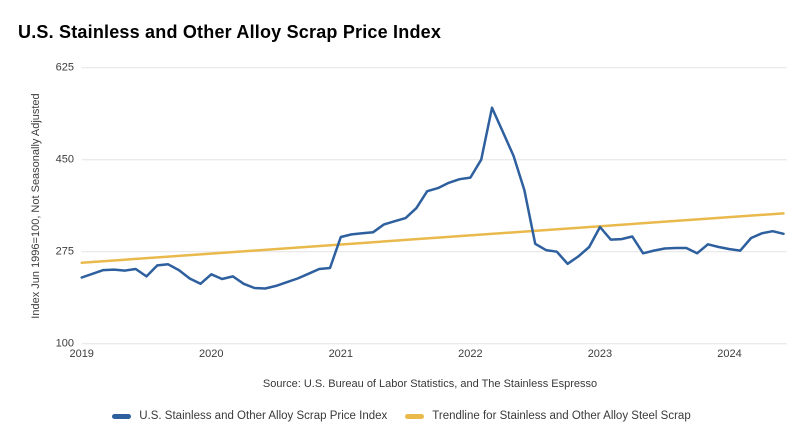  I want to click on trendline, so click(432, 238).